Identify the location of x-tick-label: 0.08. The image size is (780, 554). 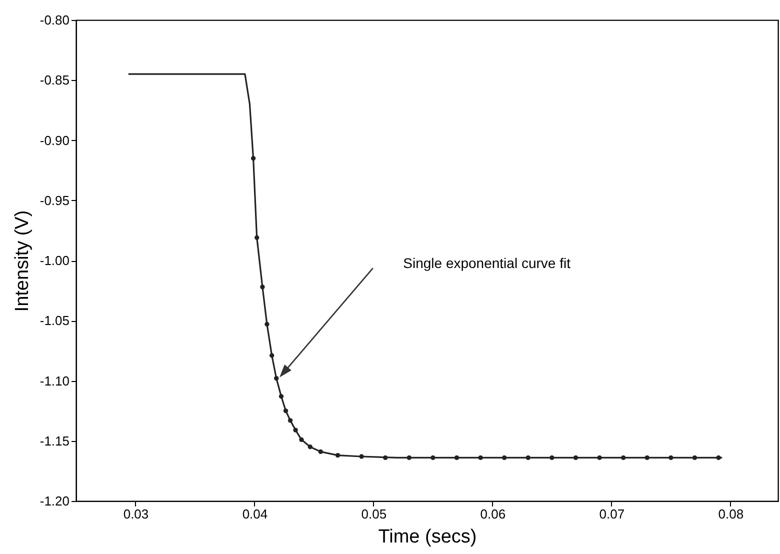
(731, 514).